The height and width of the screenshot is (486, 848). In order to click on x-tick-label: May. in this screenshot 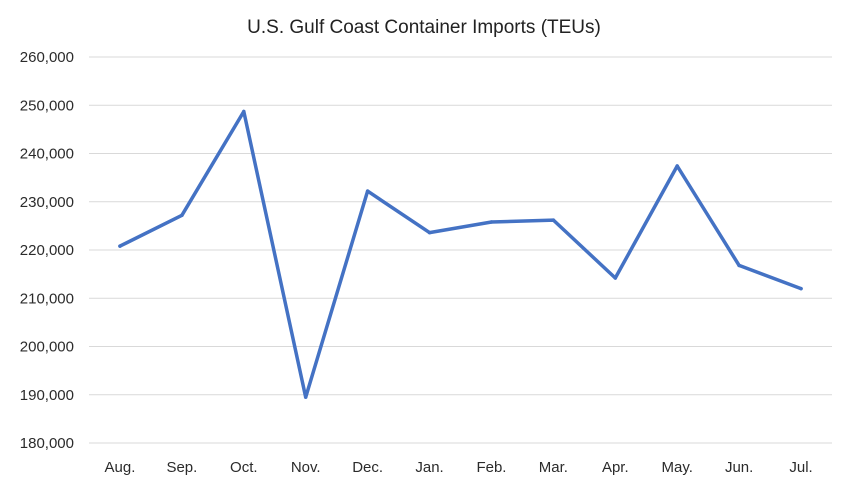, I will do `click(677, 467)`.